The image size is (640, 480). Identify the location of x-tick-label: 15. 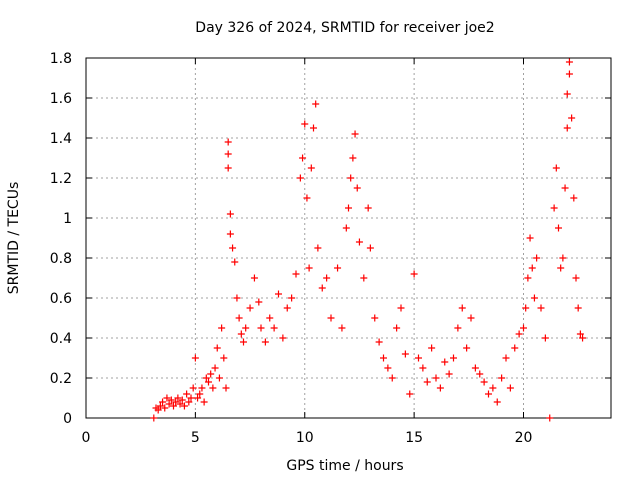
(414, 438).